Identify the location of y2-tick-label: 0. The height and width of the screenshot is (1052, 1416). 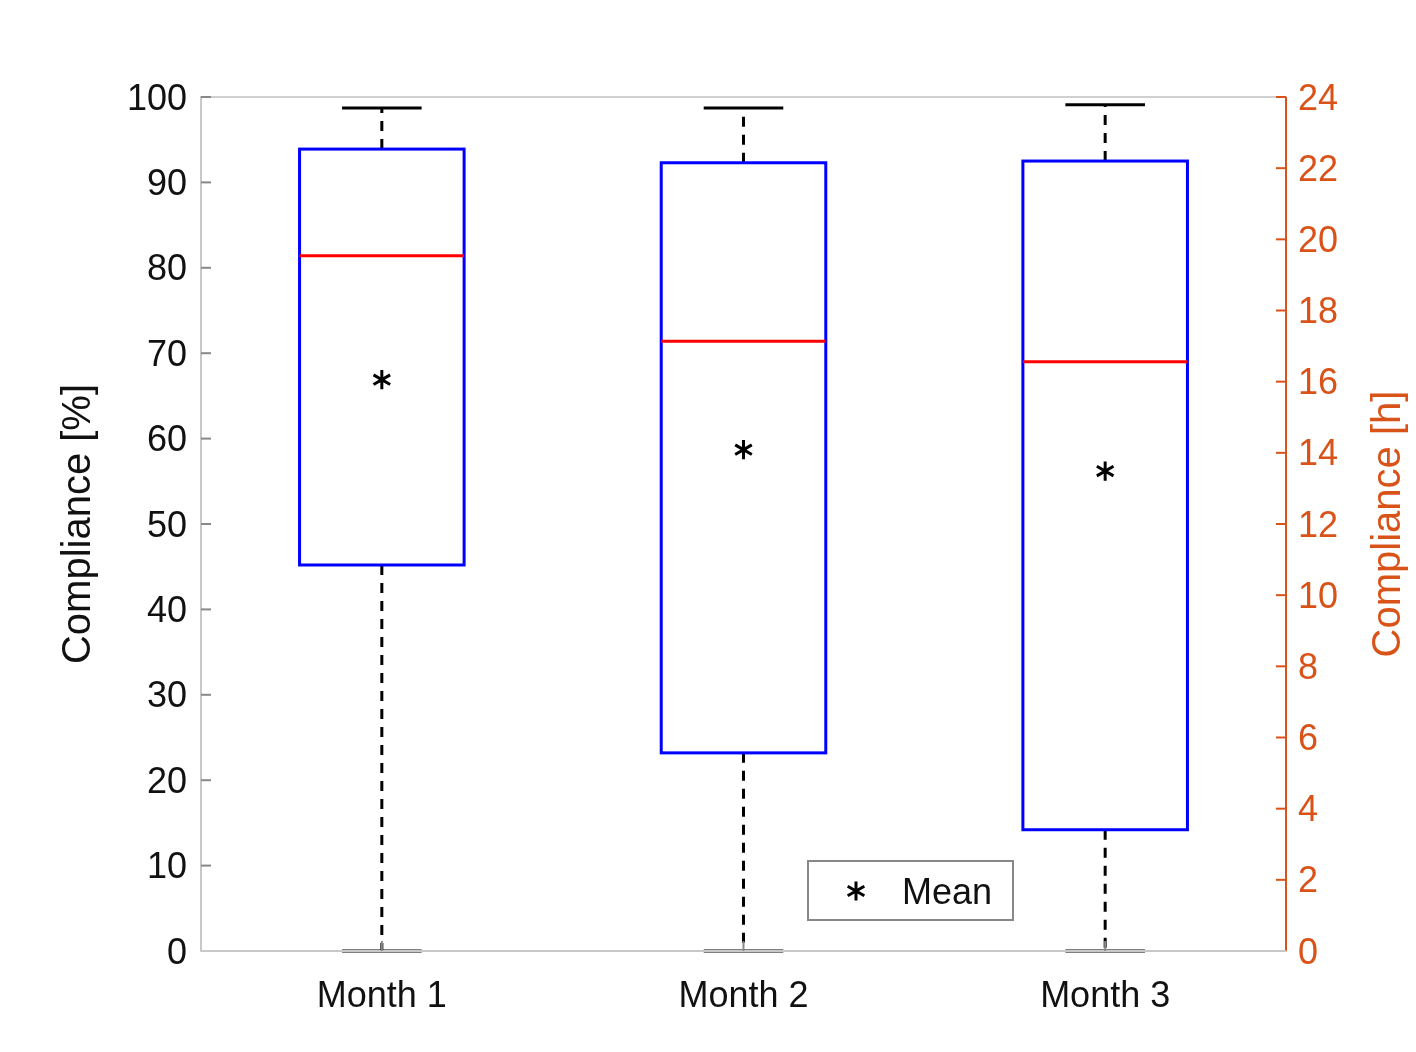
(1308, 951).